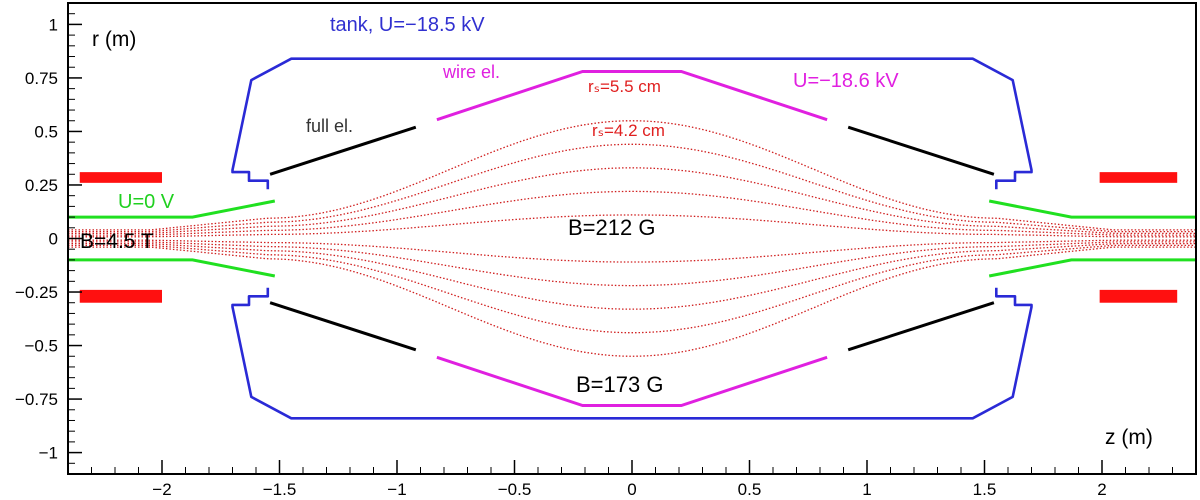 The image size is (1200, 500). I want to click on wire-voltage-label: U=−18.6 kV, so click(846, 81).